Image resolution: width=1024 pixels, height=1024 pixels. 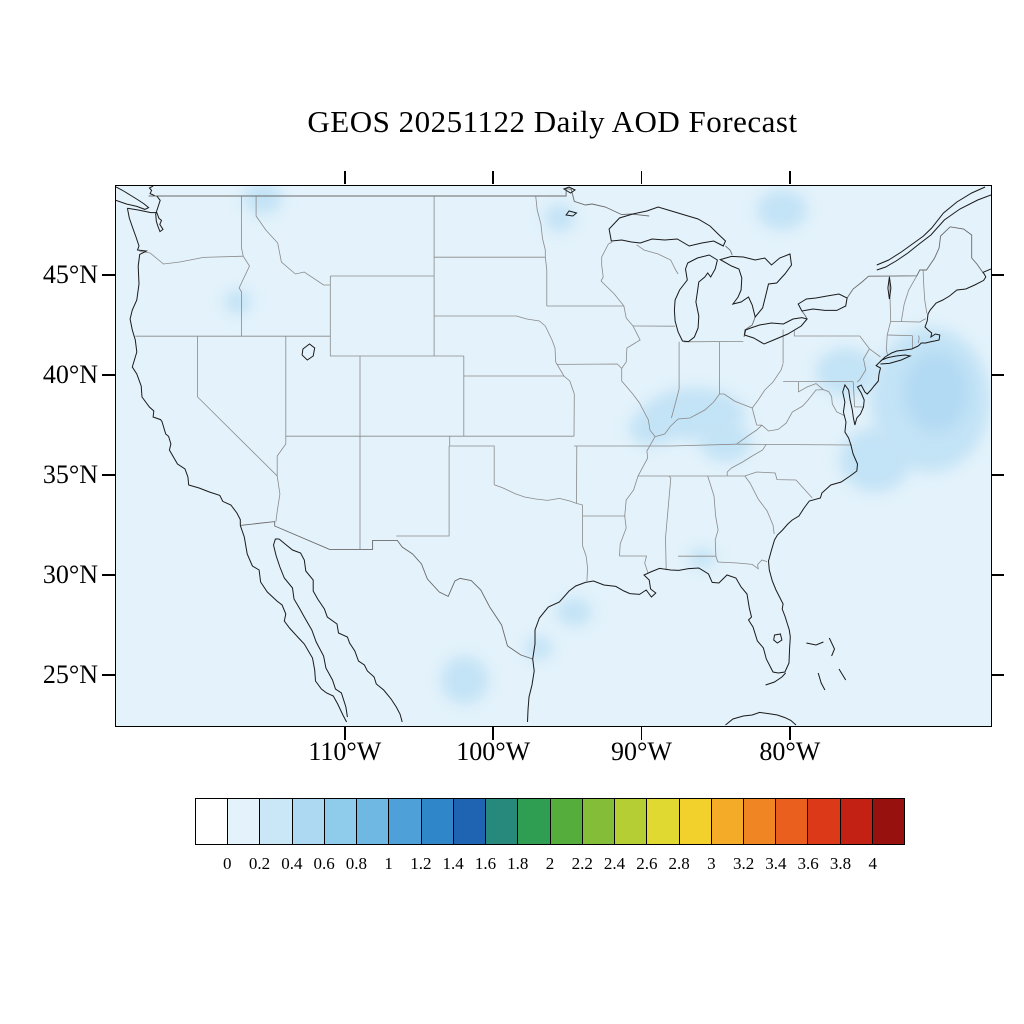 I want to click on lat-tick-label: 45°N, so click(x=70, y=274).